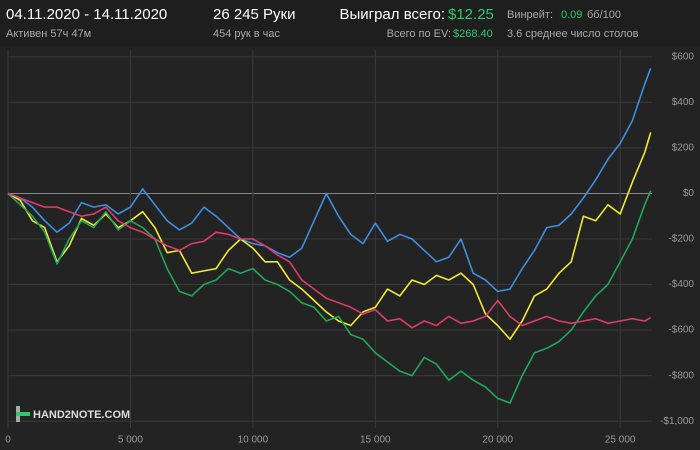 The width and height of the screenshot is (700, 450). Describe the element at coordinates (497, 440) in the screenshot. I see `x-tick-label: 20 000` at that location.